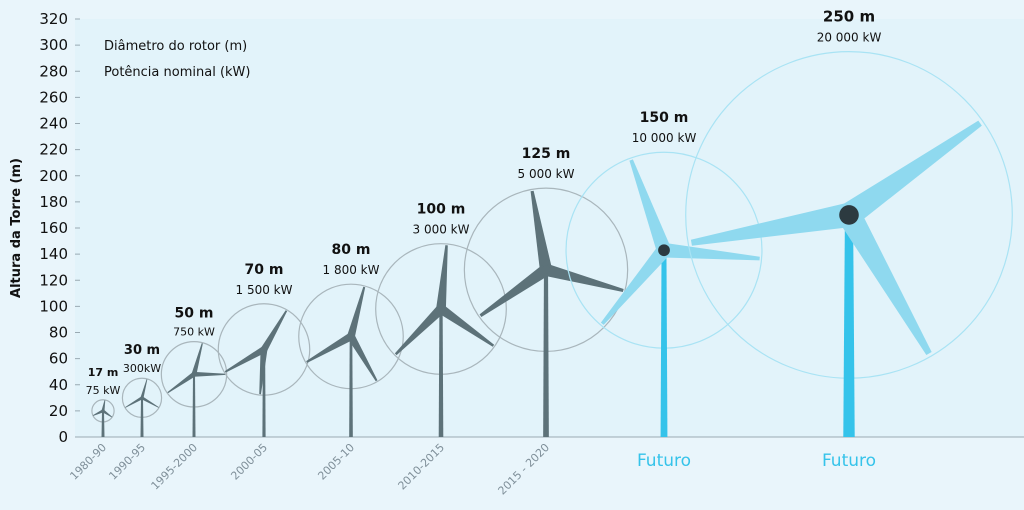  I want to click on rotor-diameter-label: 150 m, so click(664, 118).